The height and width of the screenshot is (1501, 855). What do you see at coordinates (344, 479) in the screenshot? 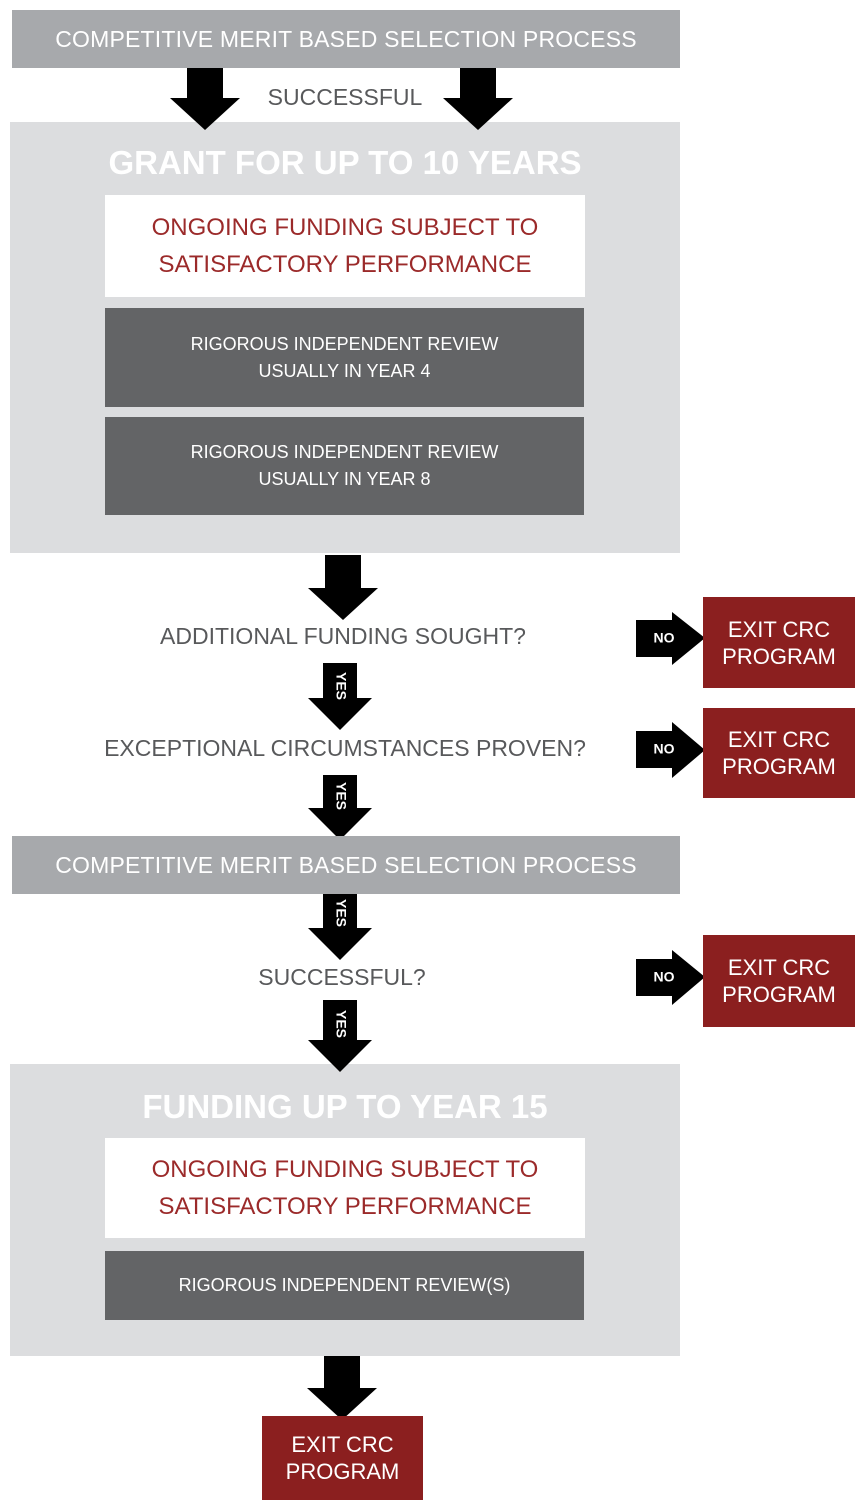
I see `review-line: USUALLY IN YEAR 8` at bounding box center [344, 479].